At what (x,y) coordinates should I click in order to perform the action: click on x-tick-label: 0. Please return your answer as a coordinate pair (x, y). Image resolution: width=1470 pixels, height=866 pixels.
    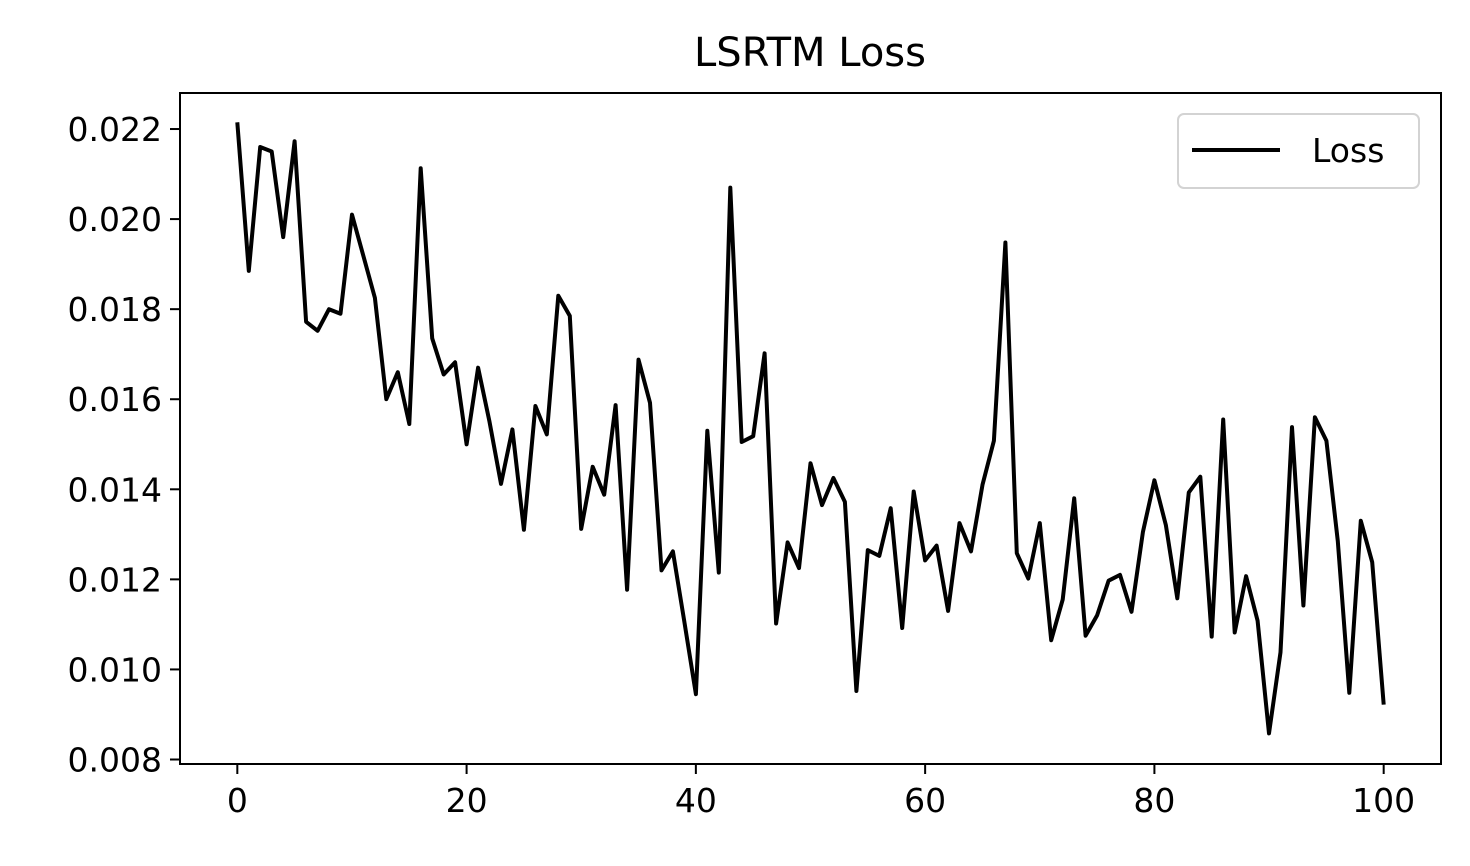
    Looking at the image, I should click on (237, 800).